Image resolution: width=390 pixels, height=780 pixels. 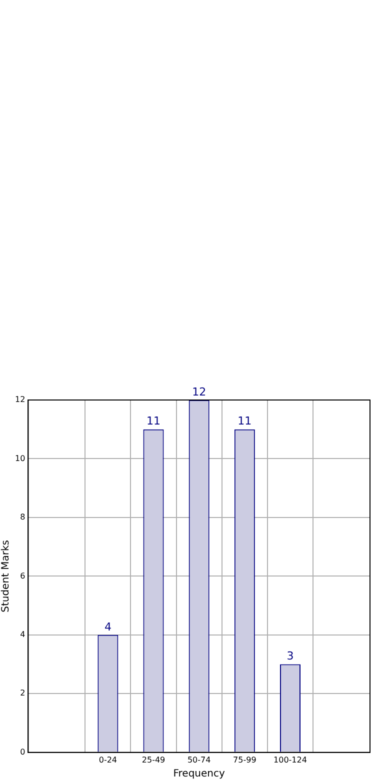 I want to click on x-tick-label: 100-124, so click(x=290, y=759).